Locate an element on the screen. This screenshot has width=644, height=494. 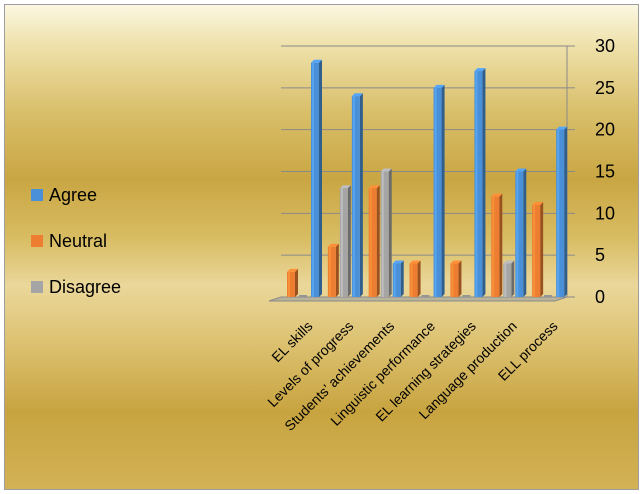
y-tick-label: 0 is located at coordinates (600, 297).